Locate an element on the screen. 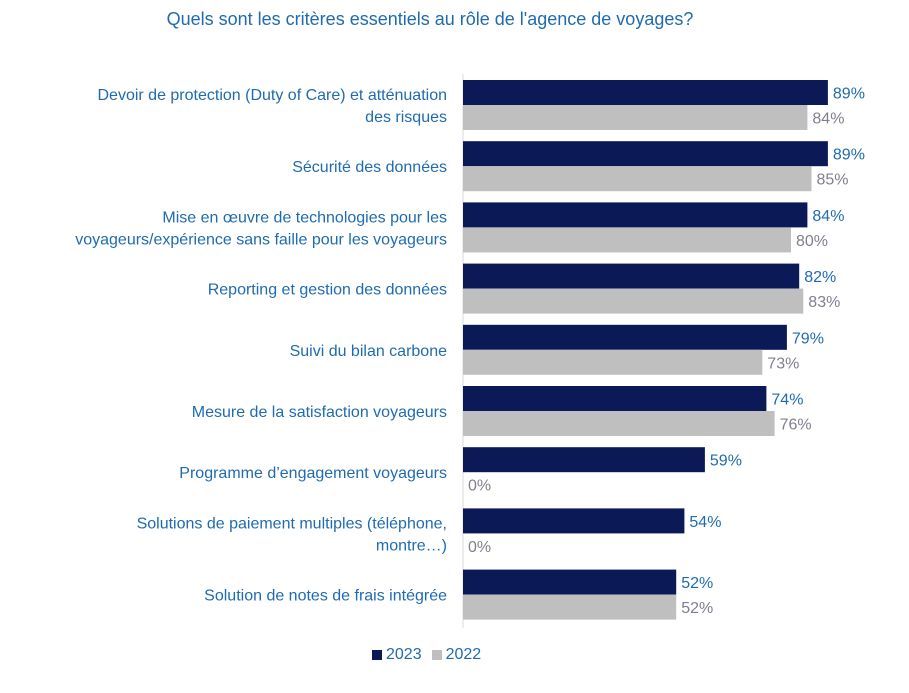 This screenshot has height=693, width=909. data-label-2022: 83% is located at coordinates (824, 302).